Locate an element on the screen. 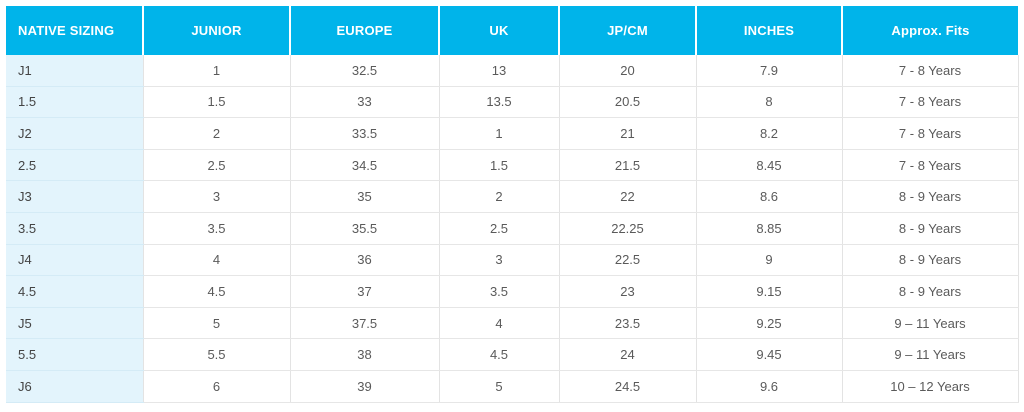  cell-inches: 9.6 is located at coordinates (768, 386).